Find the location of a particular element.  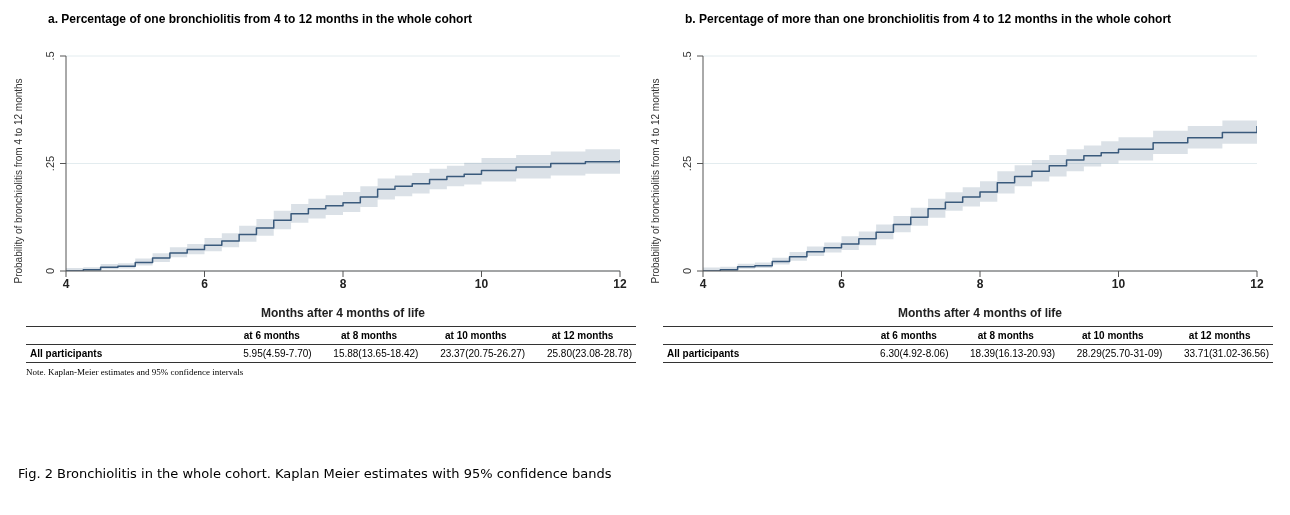

text: 15.88(13.65-18.42) is located at coordinates (376, 354).